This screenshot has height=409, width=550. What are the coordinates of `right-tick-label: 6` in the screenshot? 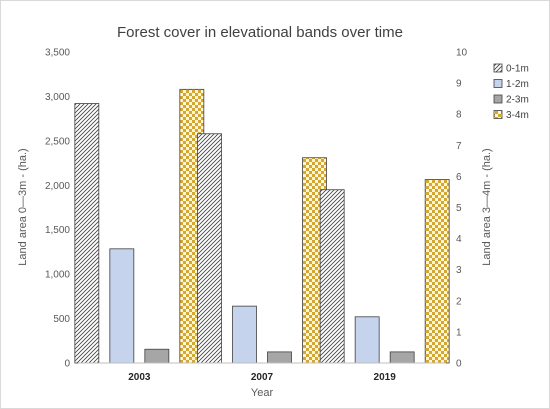 It's located at (459, 177).